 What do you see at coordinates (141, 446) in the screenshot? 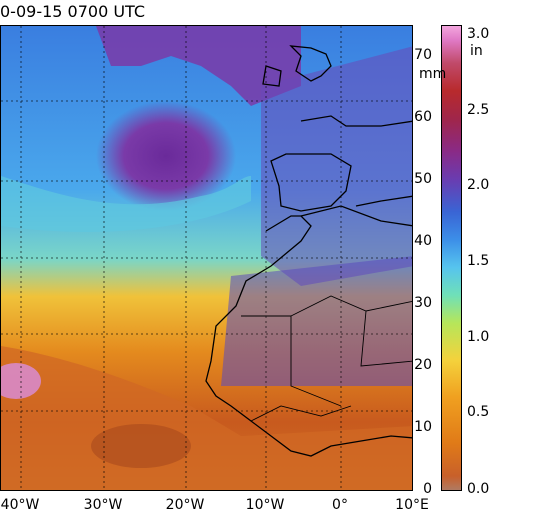
I see `moist-spot-south` at bounding box center [141, 446].